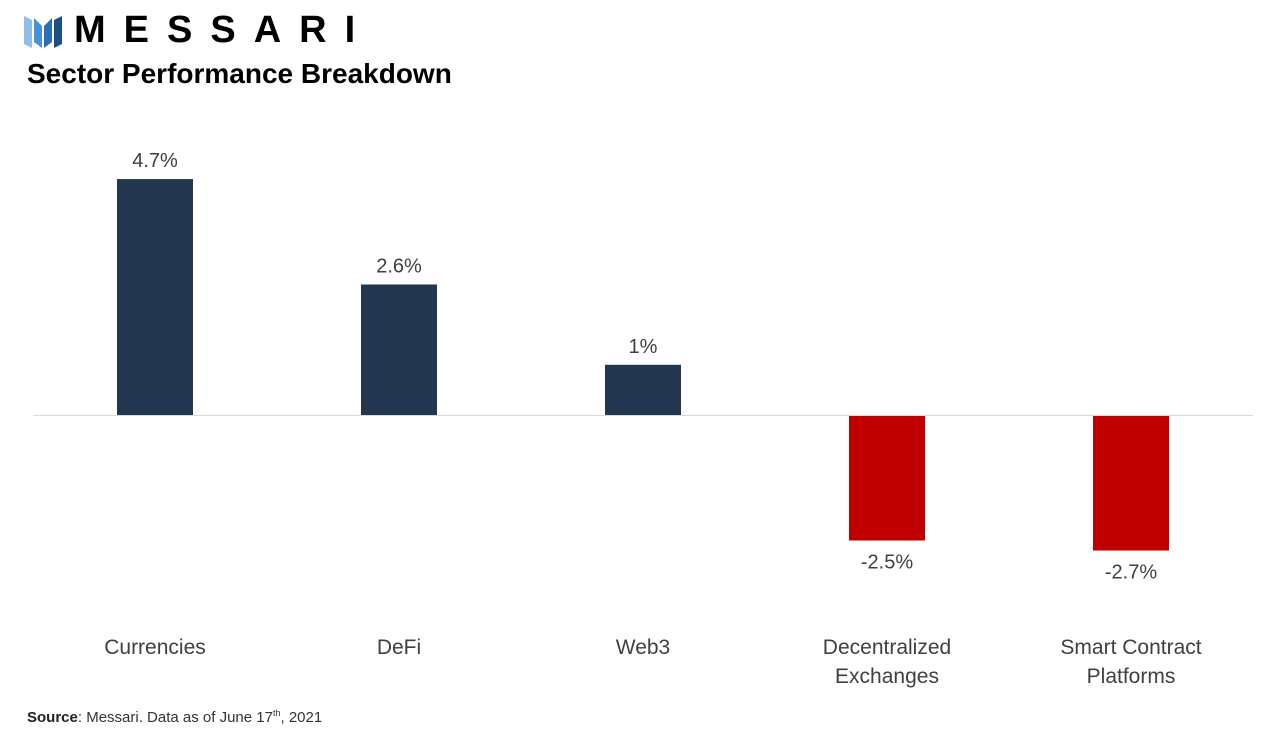  Describe the element at coordinates (52, 717) in the screenshot. I see `source-label: Source` at that location.